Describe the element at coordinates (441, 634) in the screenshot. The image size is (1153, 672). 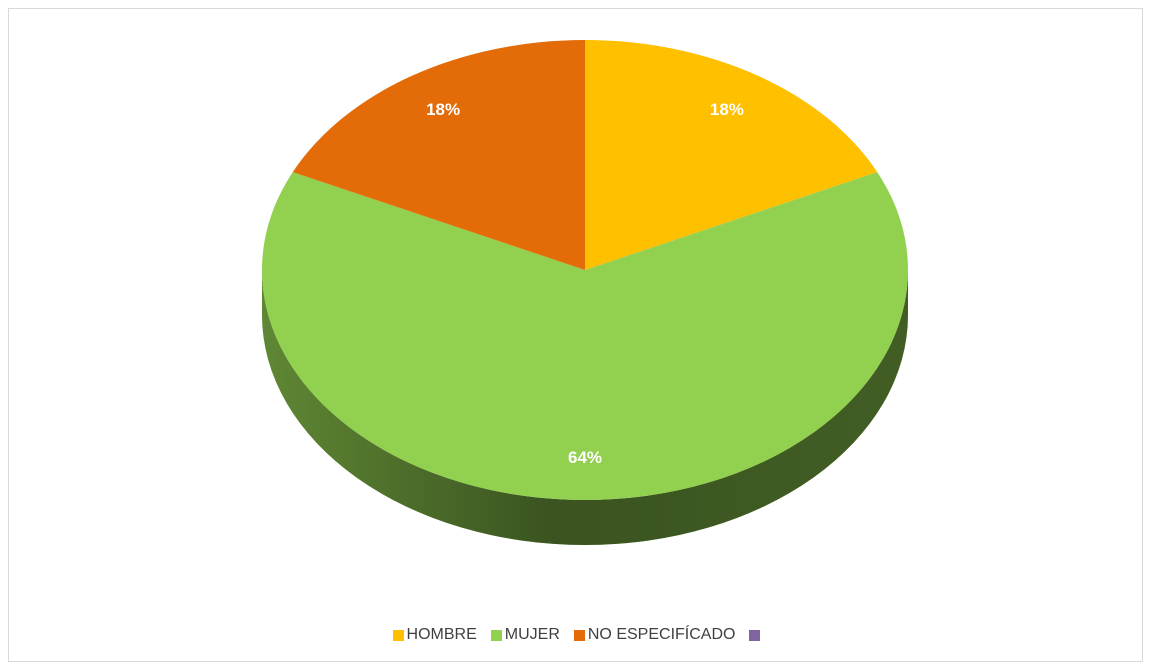
I see `legend-label: HOMBRE` at that location.